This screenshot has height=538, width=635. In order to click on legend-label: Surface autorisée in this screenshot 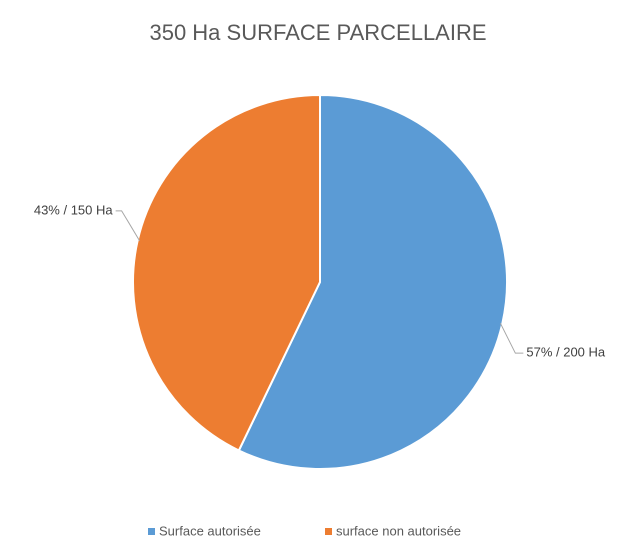, I will do `click(210, 530)`.